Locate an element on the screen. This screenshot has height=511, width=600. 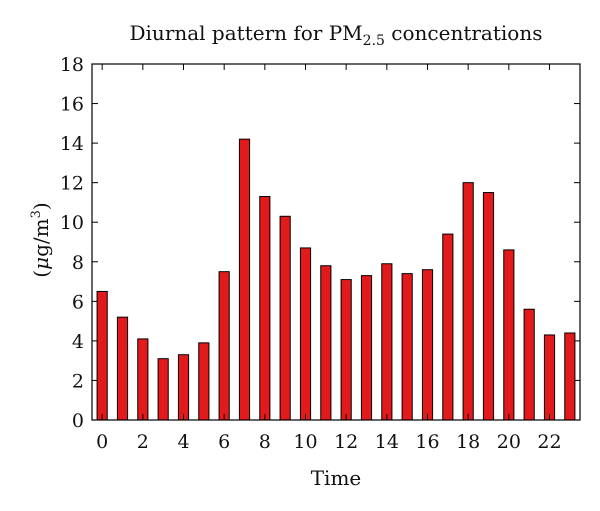
x-tick-label-4: 4 is located at coordinates (183, 442).